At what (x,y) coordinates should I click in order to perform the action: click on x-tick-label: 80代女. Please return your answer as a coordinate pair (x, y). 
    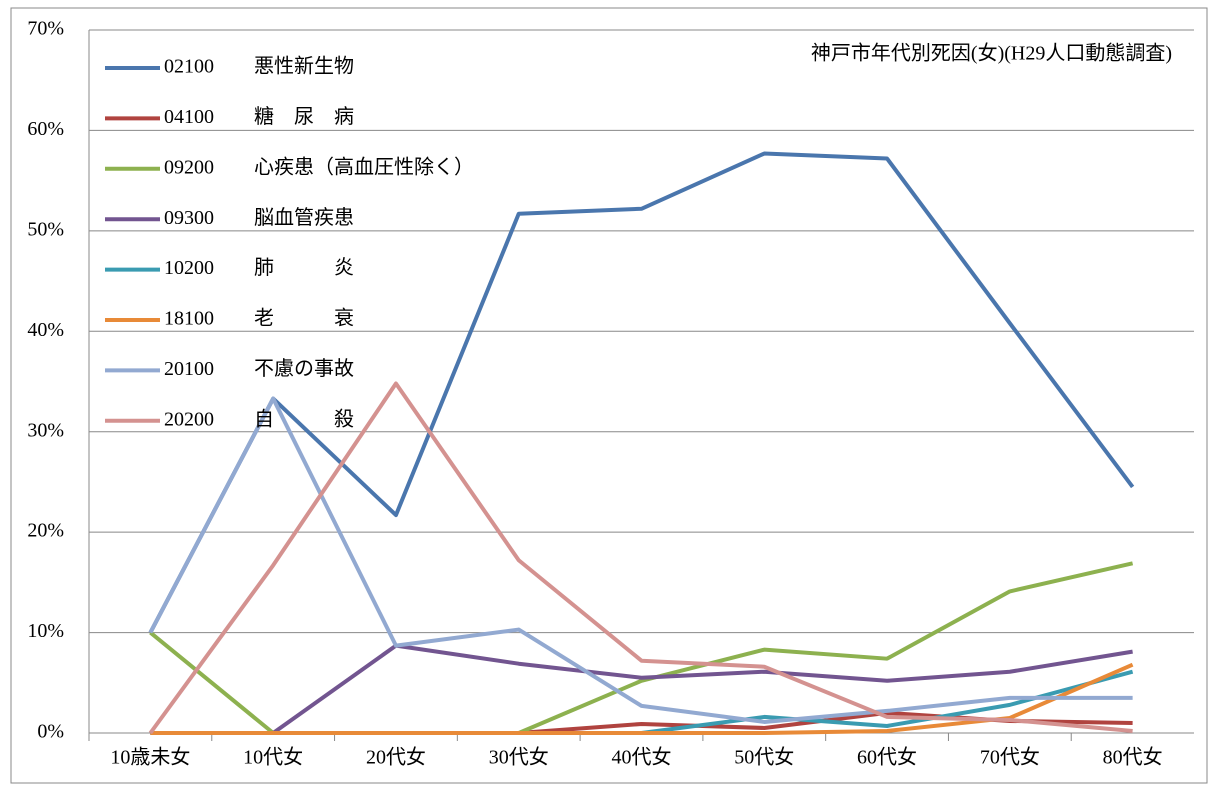
    Looking at the image, I should click on (1133, 757).